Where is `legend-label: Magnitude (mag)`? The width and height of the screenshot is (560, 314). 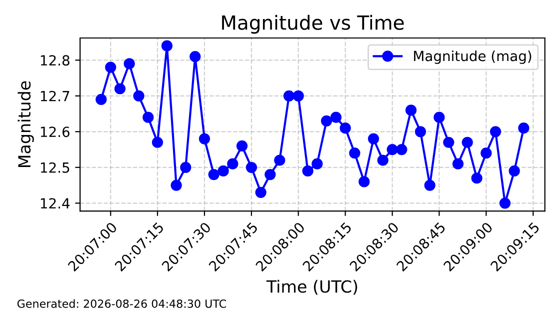
legend-label: Magnitude (mag) is located at coordinates (473, 57).